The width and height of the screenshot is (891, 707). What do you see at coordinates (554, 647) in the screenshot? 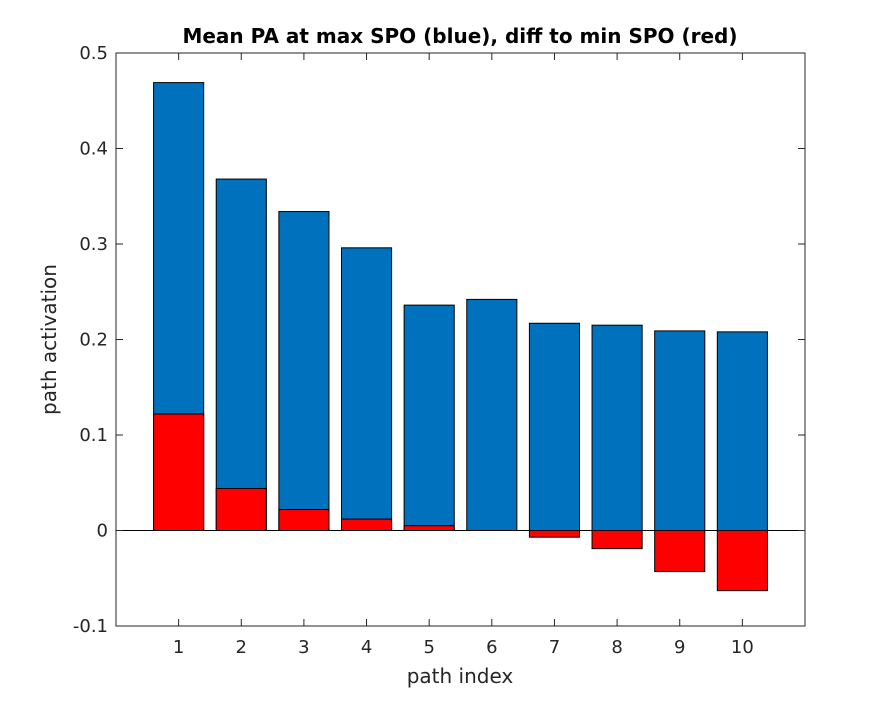
I see `x-tick-label: 7` at bounding box center [554, 647].